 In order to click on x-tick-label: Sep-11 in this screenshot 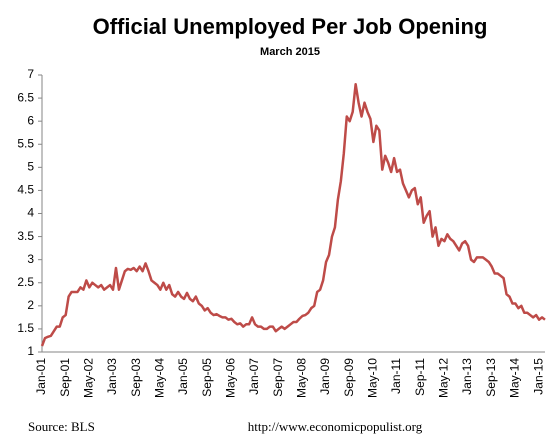, I will do `click(420, 377)`.